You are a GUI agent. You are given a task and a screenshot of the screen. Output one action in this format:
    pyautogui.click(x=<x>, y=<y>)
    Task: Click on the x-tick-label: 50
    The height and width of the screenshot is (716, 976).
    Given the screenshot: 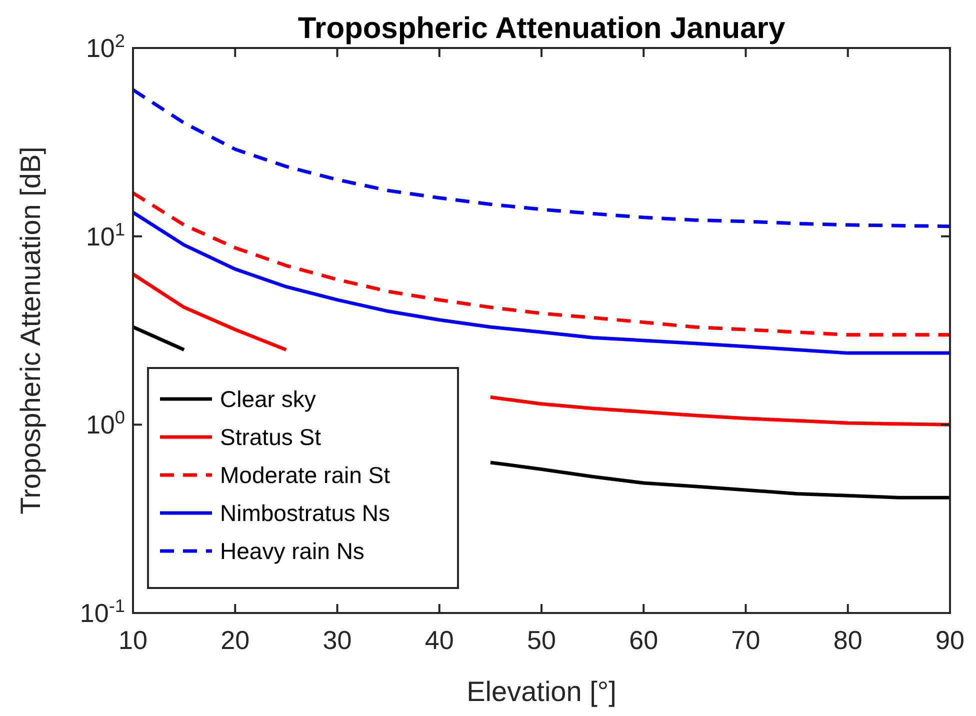 What is the action you would take?
    pyautogui.click(x=541, y=640)
    